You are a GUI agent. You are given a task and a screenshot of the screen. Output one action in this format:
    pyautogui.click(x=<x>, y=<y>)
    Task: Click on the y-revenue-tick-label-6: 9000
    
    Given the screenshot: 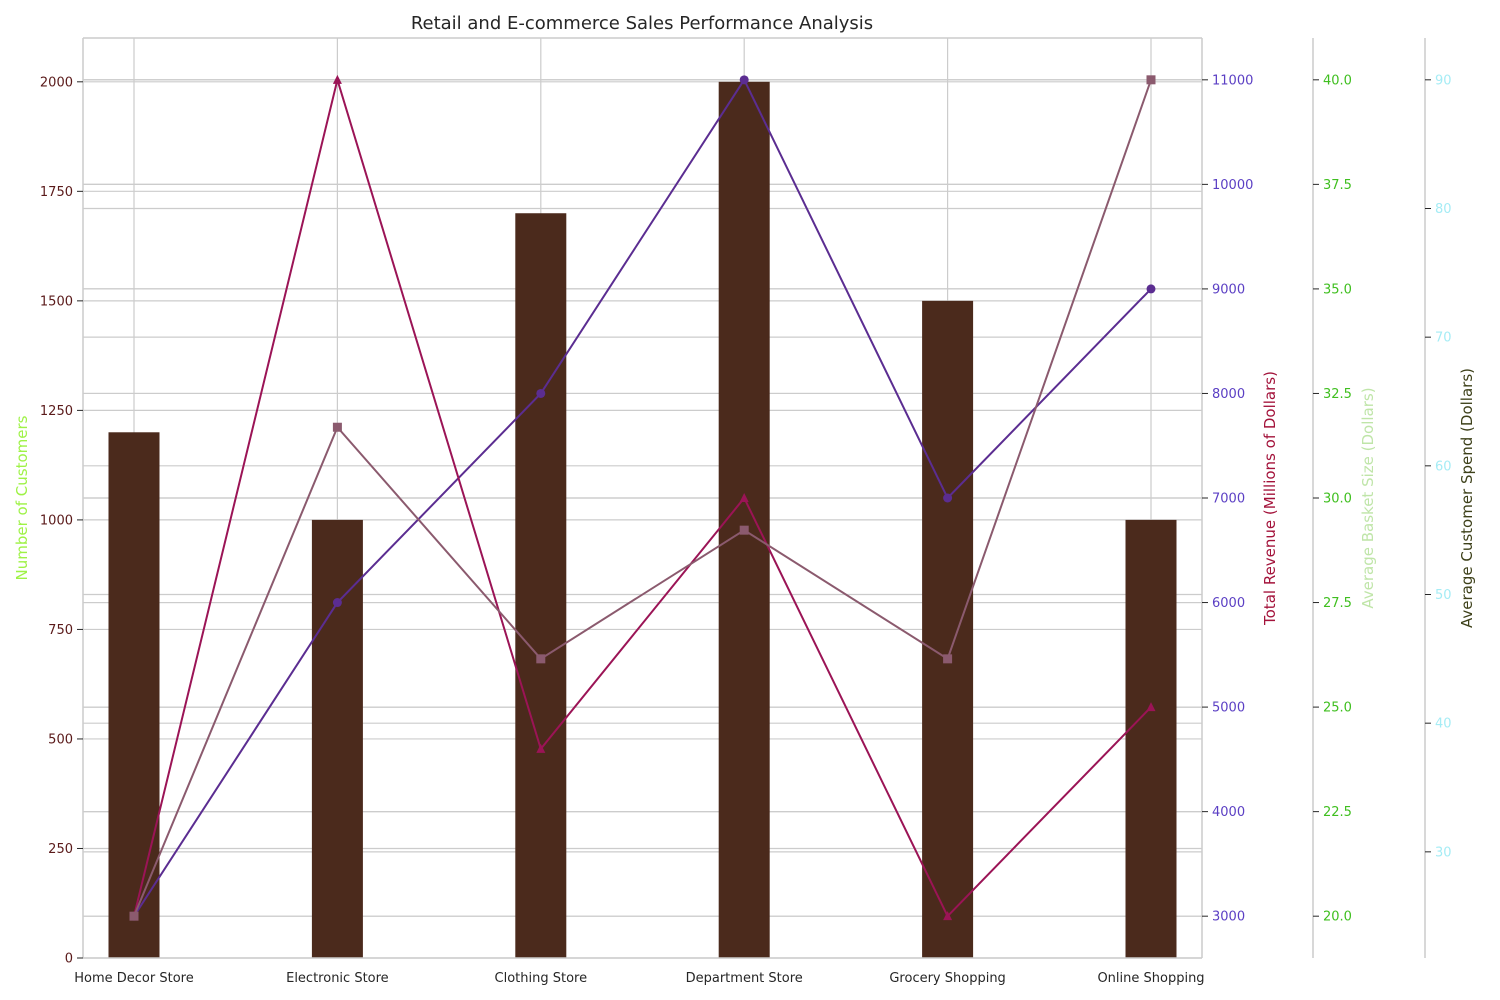 What is the action you would take?
    pyautogui.click(x=1228, y=289)
    